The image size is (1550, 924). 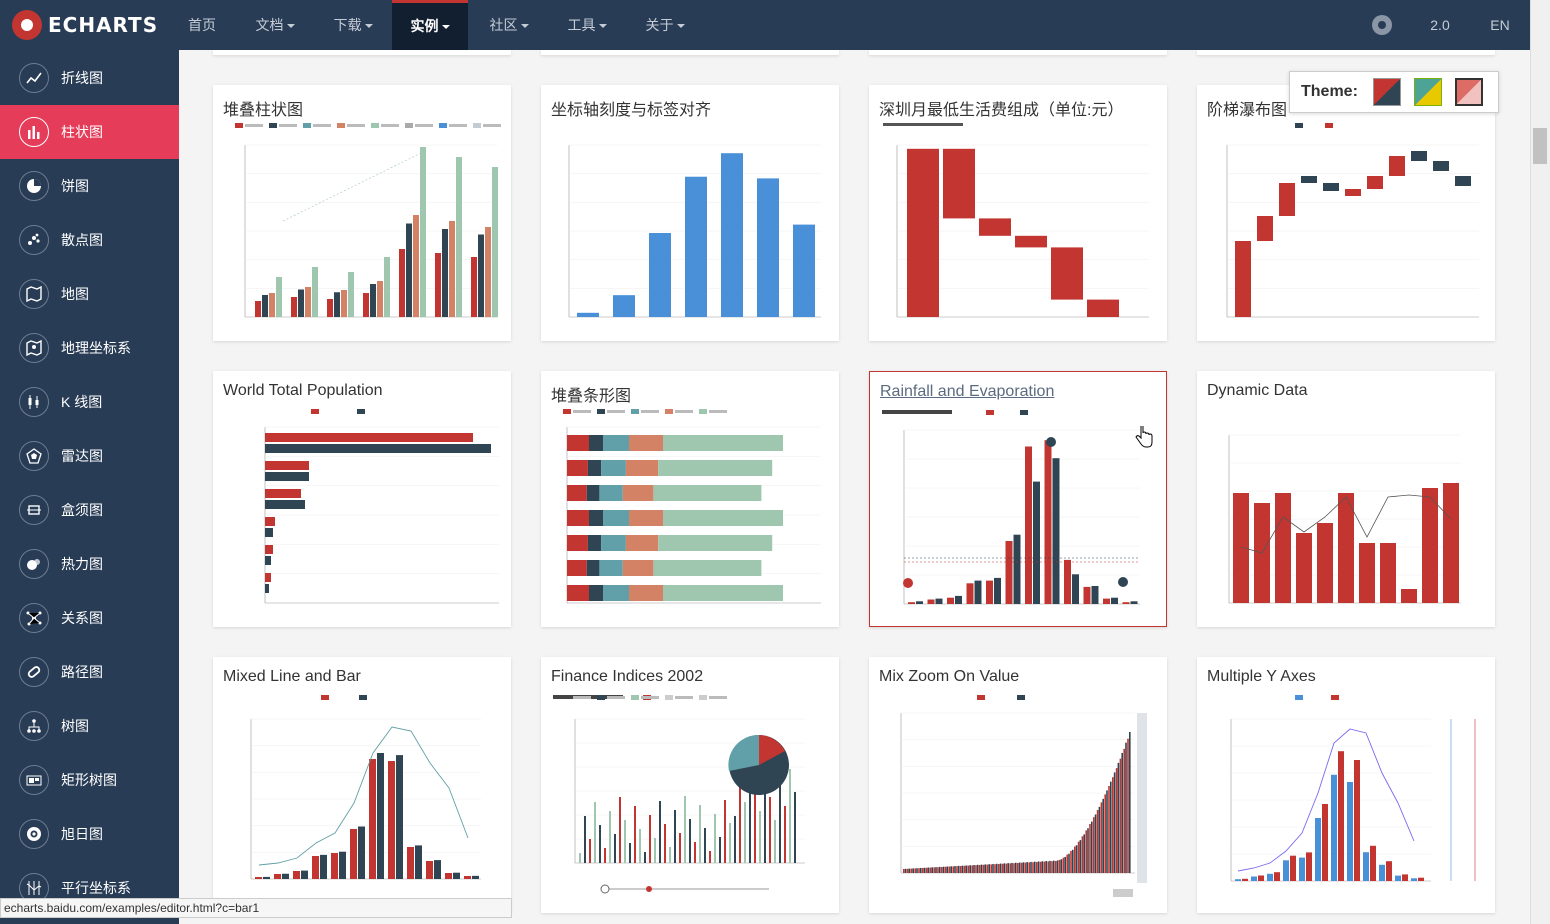 I want to click on example-card-mixed: Mixed Line and Bar, so click(x=362, y=785).